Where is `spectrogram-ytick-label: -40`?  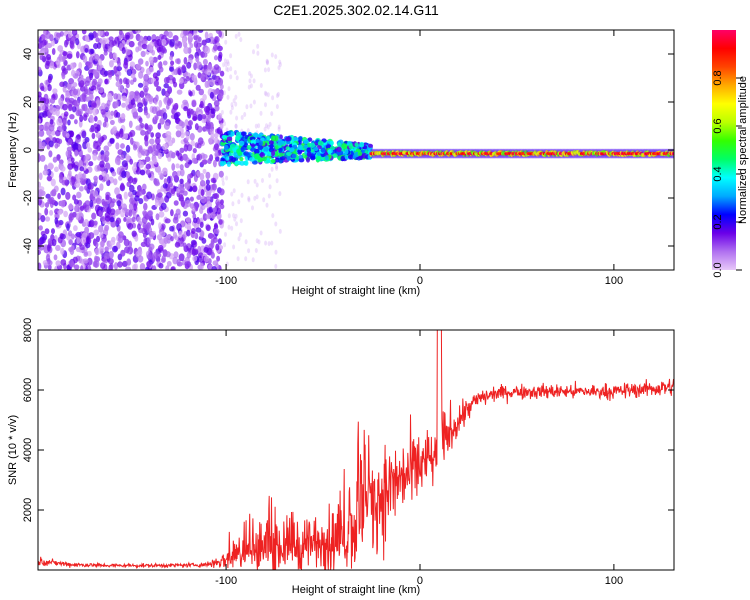
spectrogram-ytick-label: -40 is located at coordinates (28, 246).